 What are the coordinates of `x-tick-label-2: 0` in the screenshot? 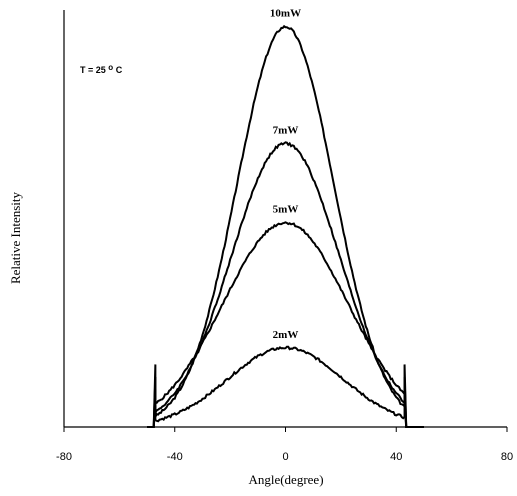 It's located at (285, 457).